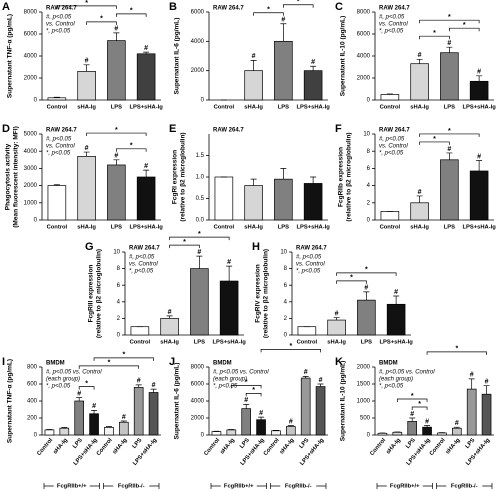  Describe the element at coordinates (119, 302) in the screenshot. I see `y-tick-label: 4` at that location.